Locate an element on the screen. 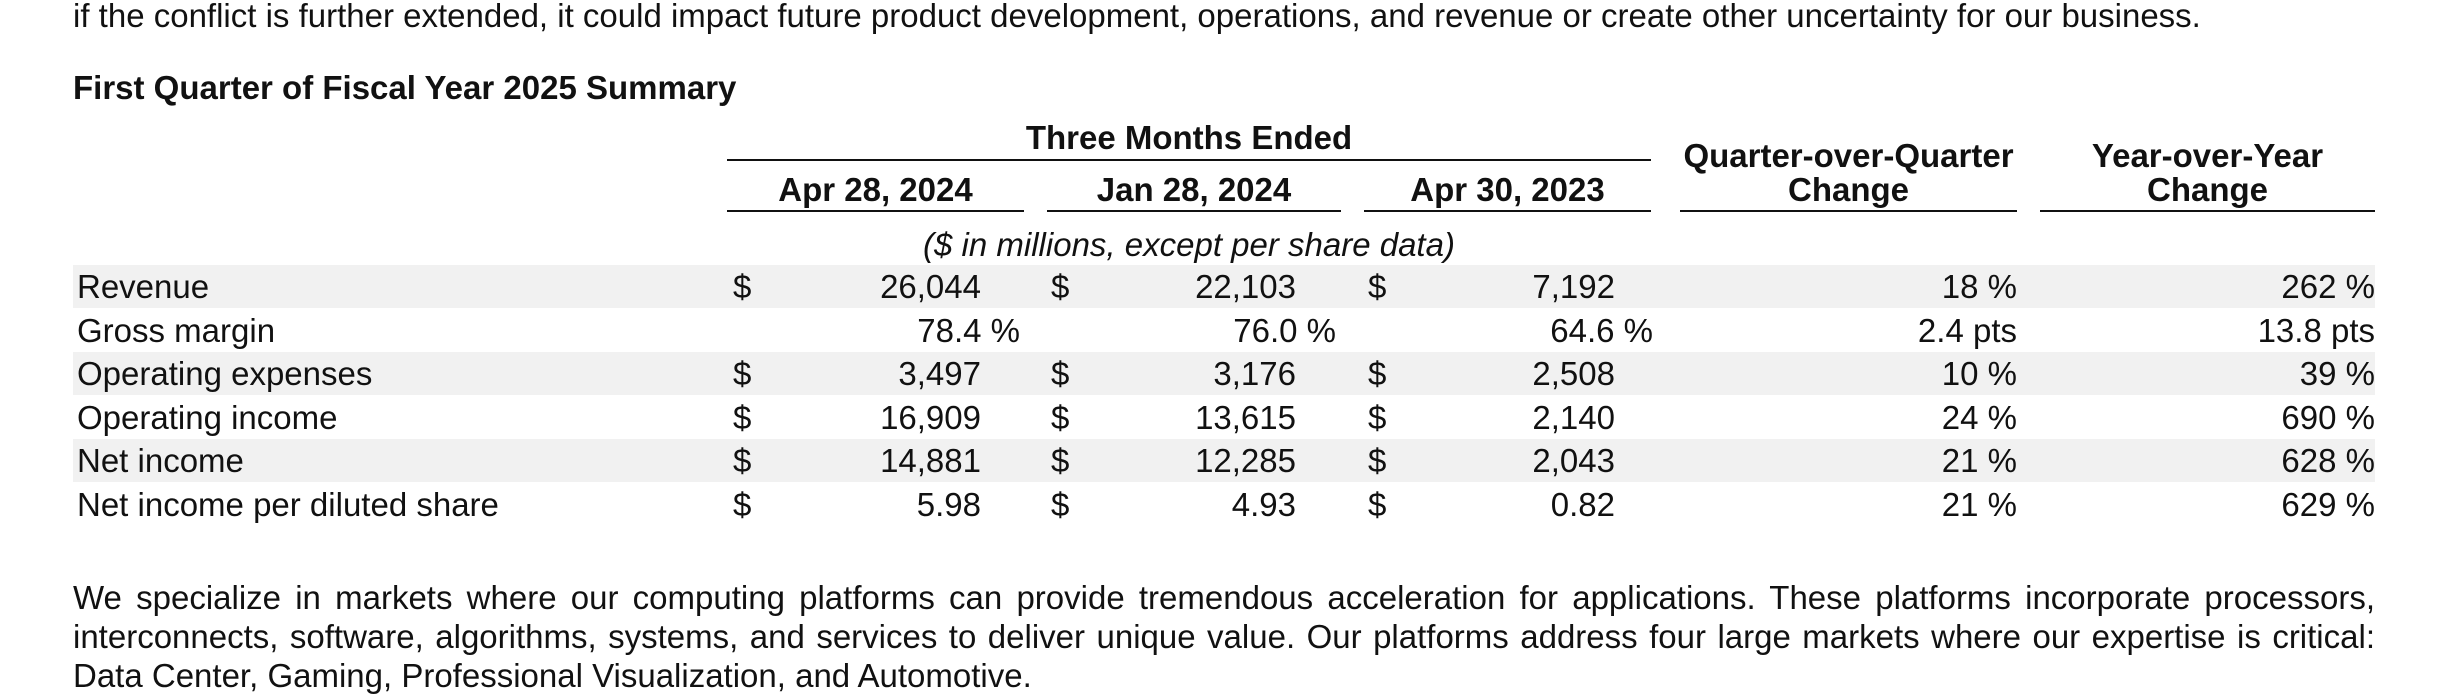 This screenshot has width=2448, height=695. yoy-header-line-1: Year-over-Year is located at coordinates (2207, 155).